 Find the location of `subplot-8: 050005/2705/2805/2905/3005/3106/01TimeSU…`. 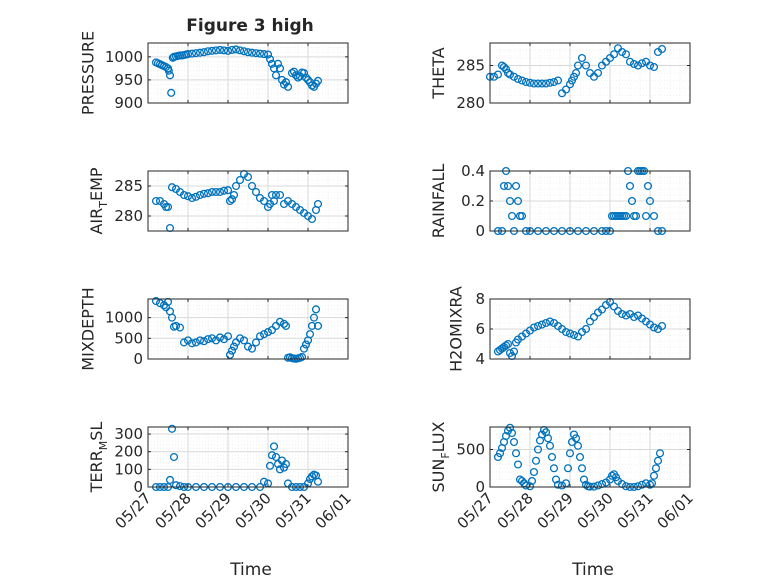

subplot-8: 050005/2705/2805/2905/3005/3106/01TimeSU… is located at coordinates (563, 500).